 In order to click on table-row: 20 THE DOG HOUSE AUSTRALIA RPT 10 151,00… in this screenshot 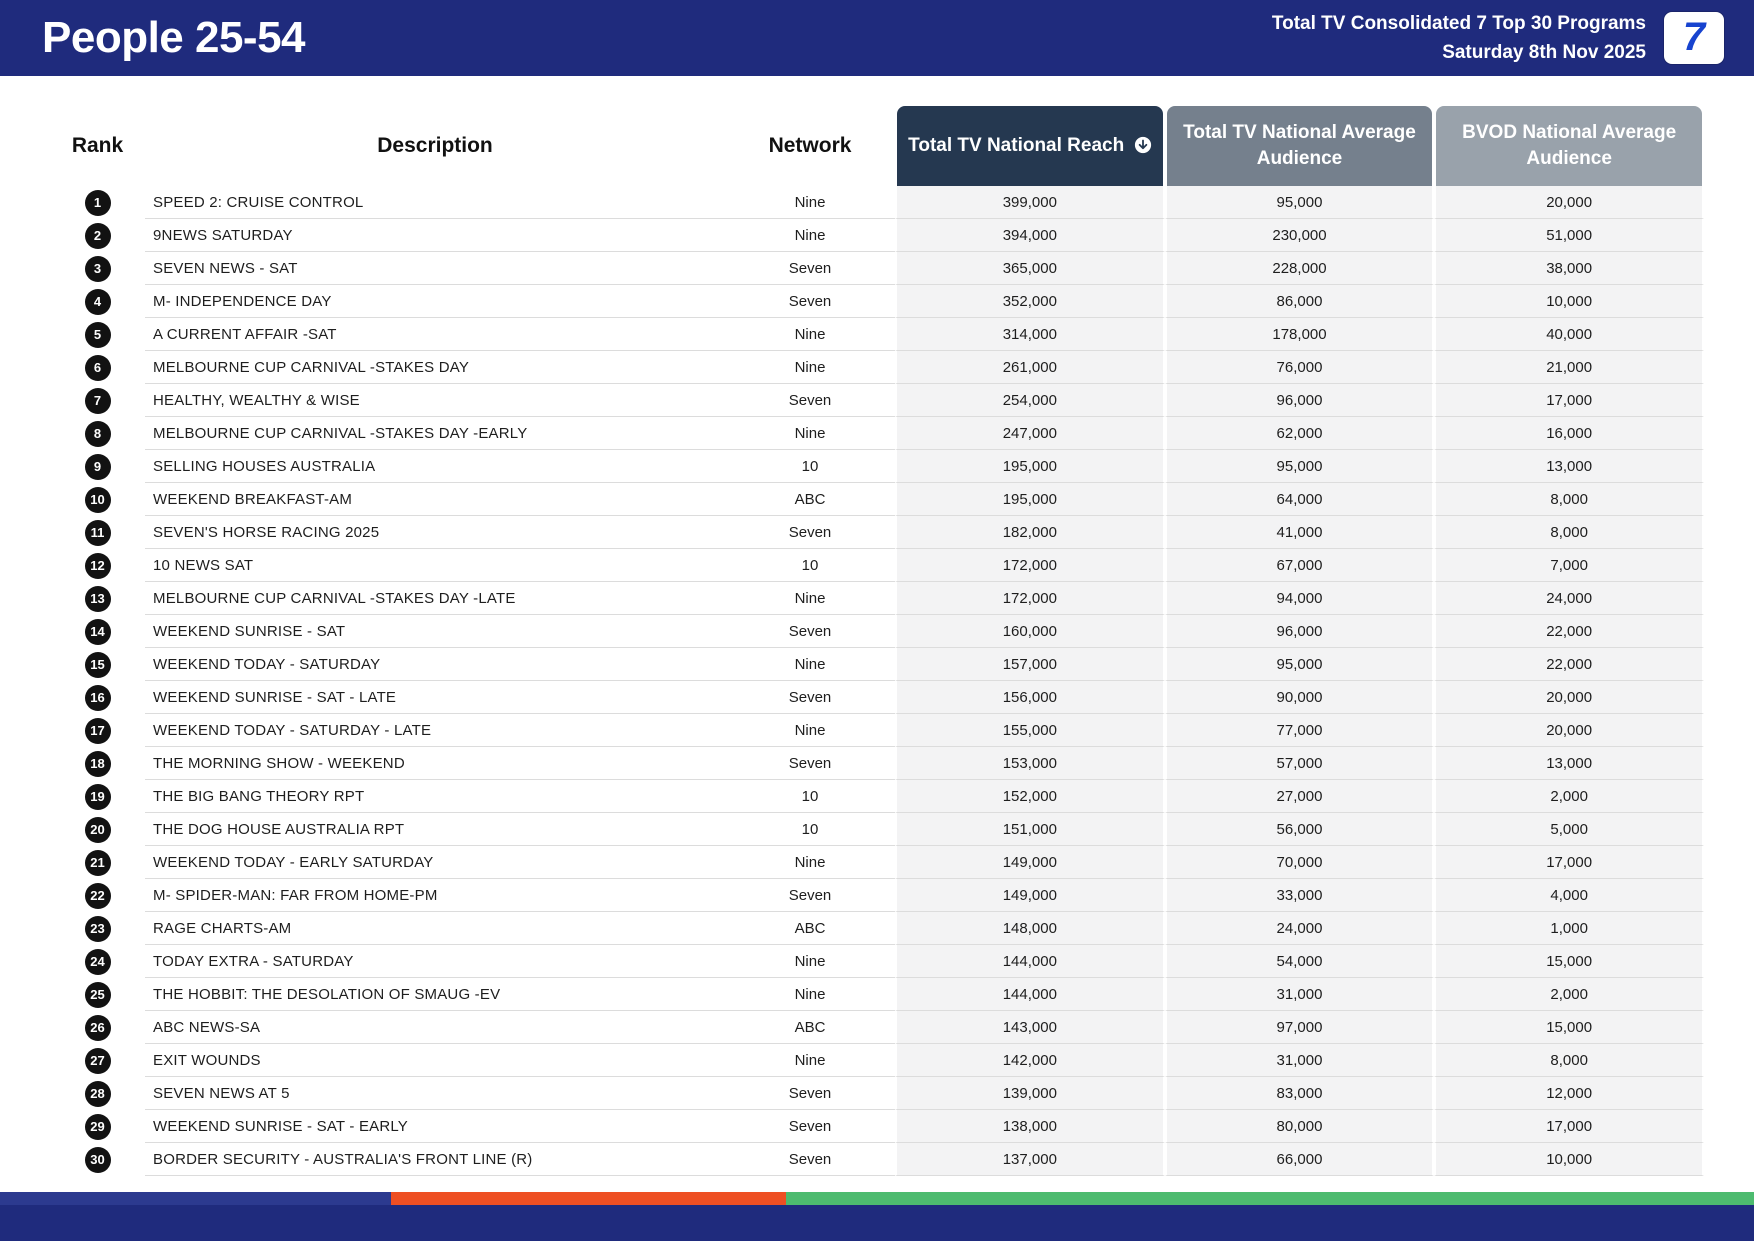, I will do `click(877, 829)`.